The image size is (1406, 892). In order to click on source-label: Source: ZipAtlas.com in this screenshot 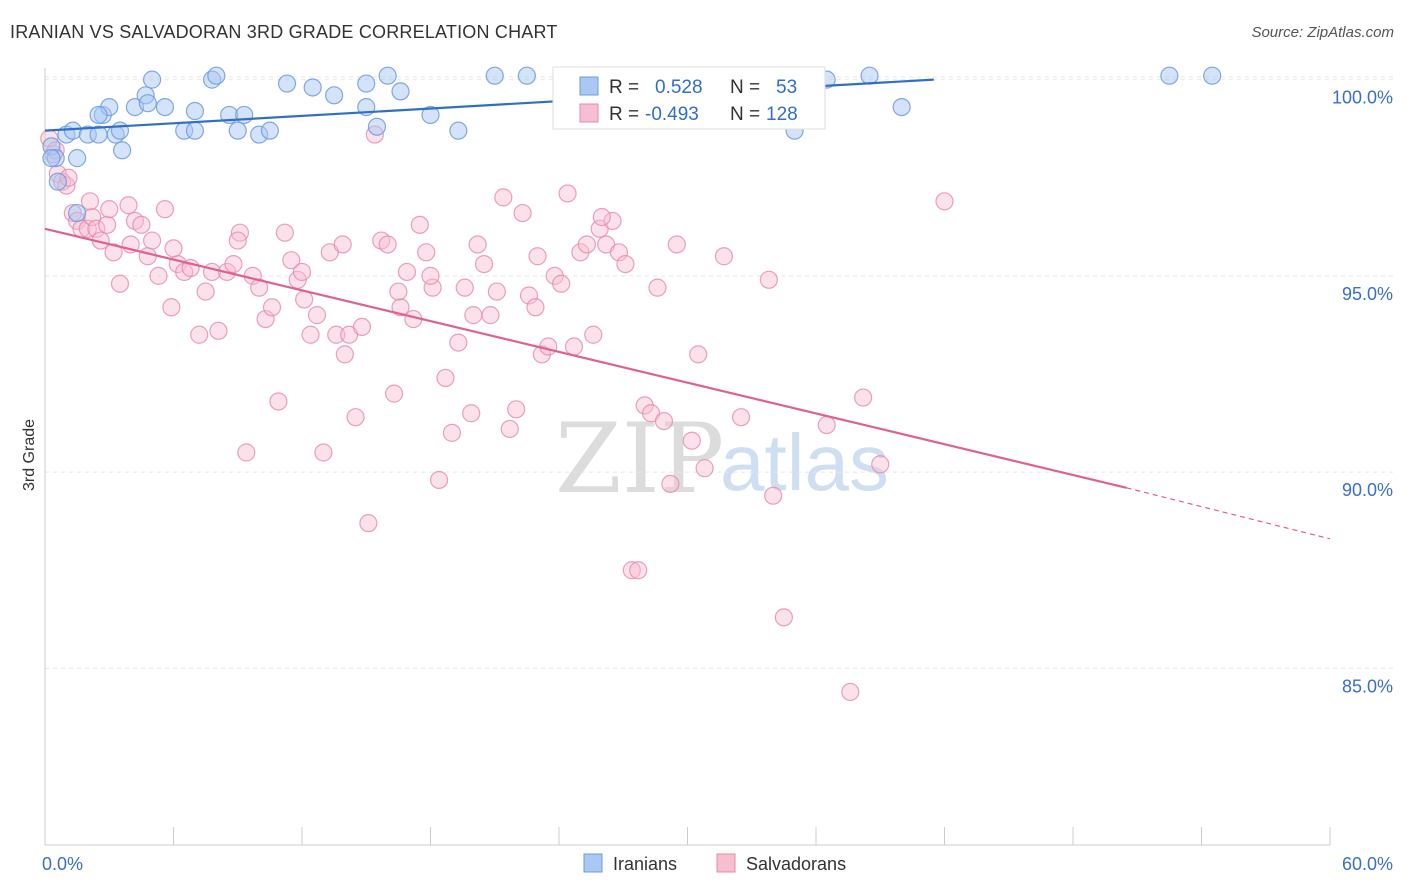, I will do `click(1322, 32)`.